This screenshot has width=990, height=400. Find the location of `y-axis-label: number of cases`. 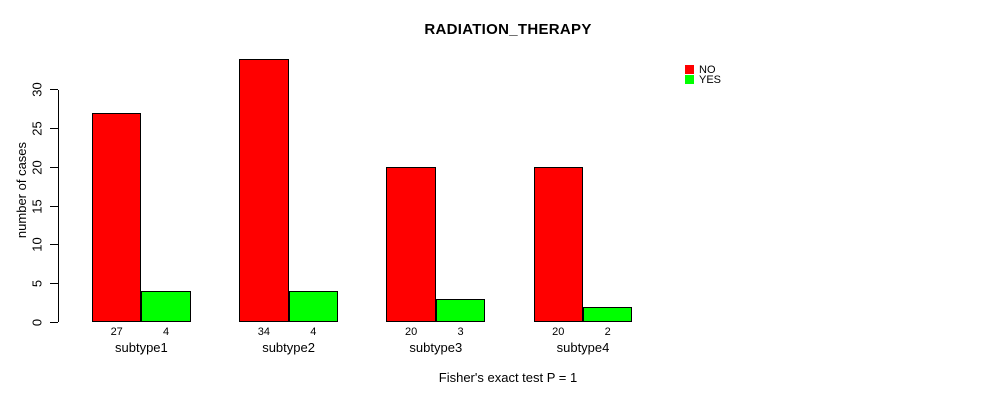

y-axis-label: number of cases is located at coordinates (21, 190).